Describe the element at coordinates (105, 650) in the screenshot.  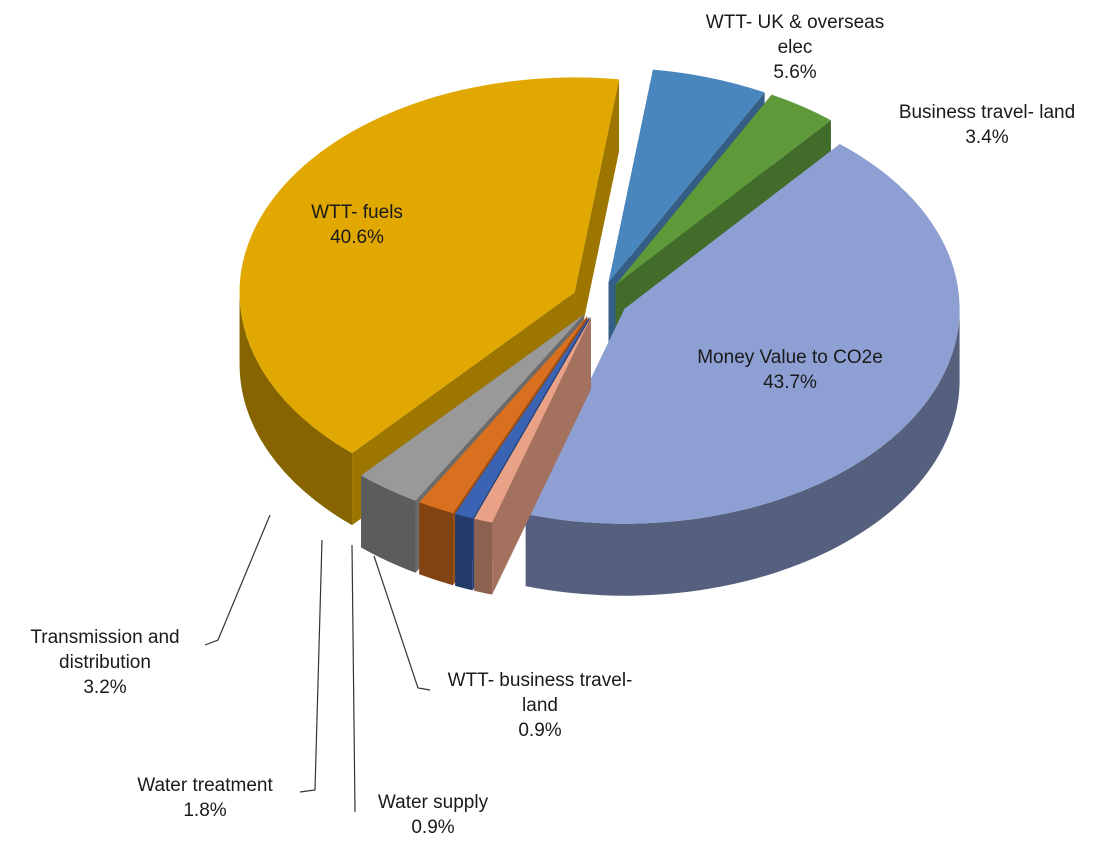
I see `label-name: Transmission and distribution` at that location.